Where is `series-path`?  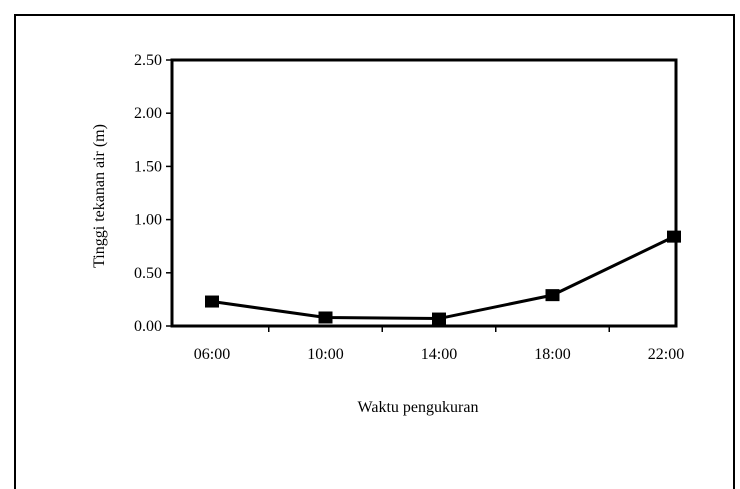
series-path is located at coordinates (443, 278).